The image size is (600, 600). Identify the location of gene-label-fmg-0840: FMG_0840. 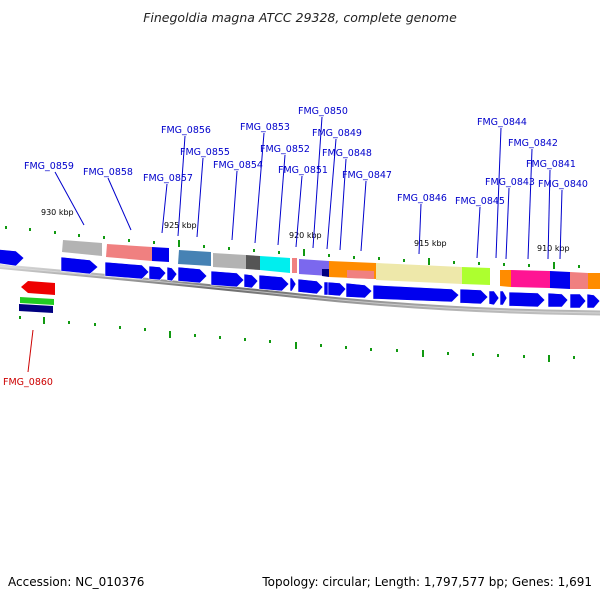
(563, 184).